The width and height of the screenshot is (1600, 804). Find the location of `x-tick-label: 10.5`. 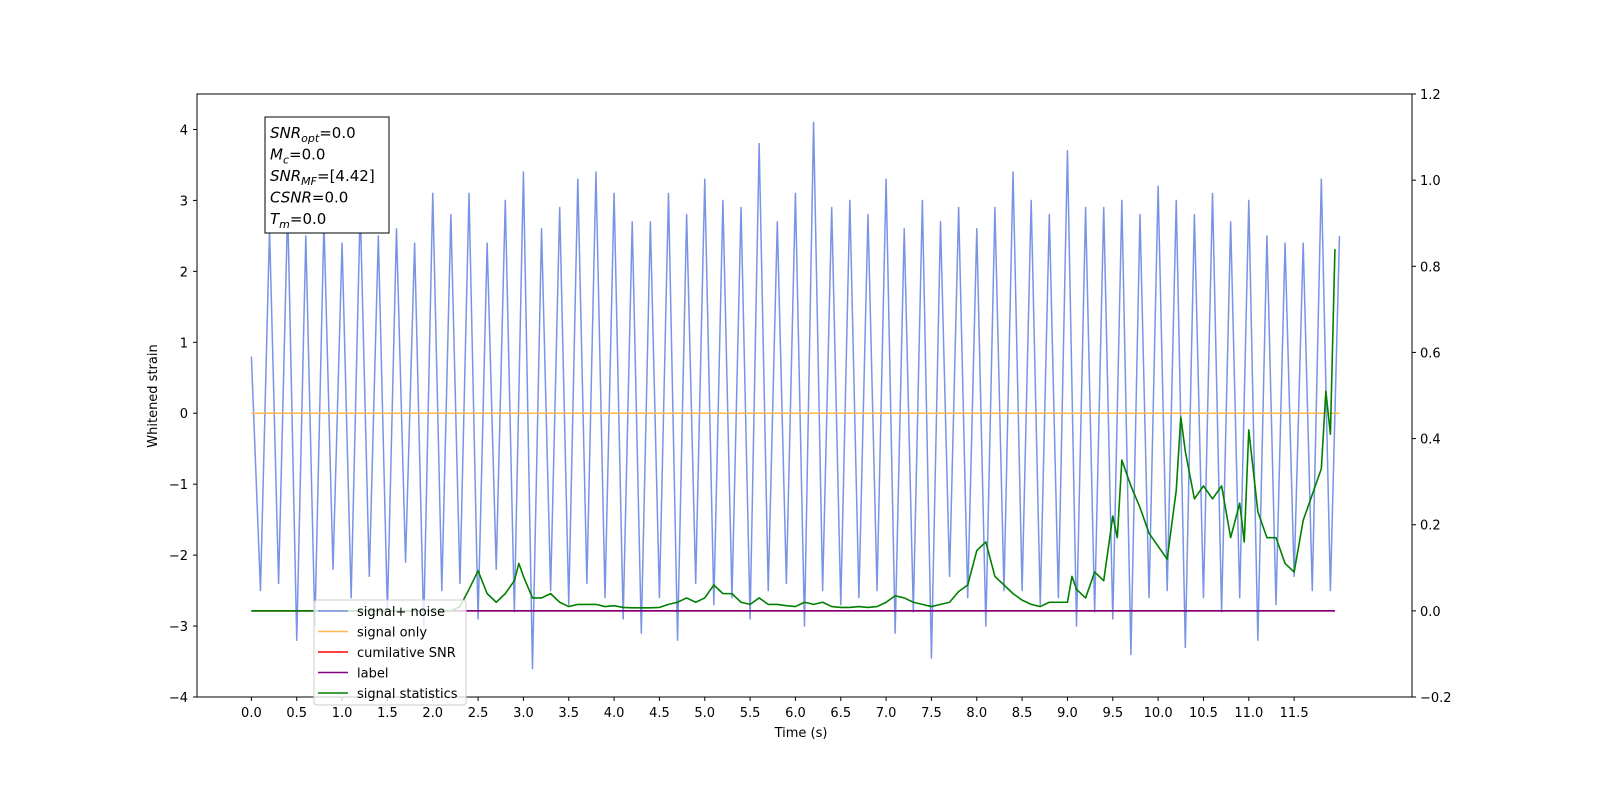

x-tick-label: 10.5 is located at coordinates (1203, 713).